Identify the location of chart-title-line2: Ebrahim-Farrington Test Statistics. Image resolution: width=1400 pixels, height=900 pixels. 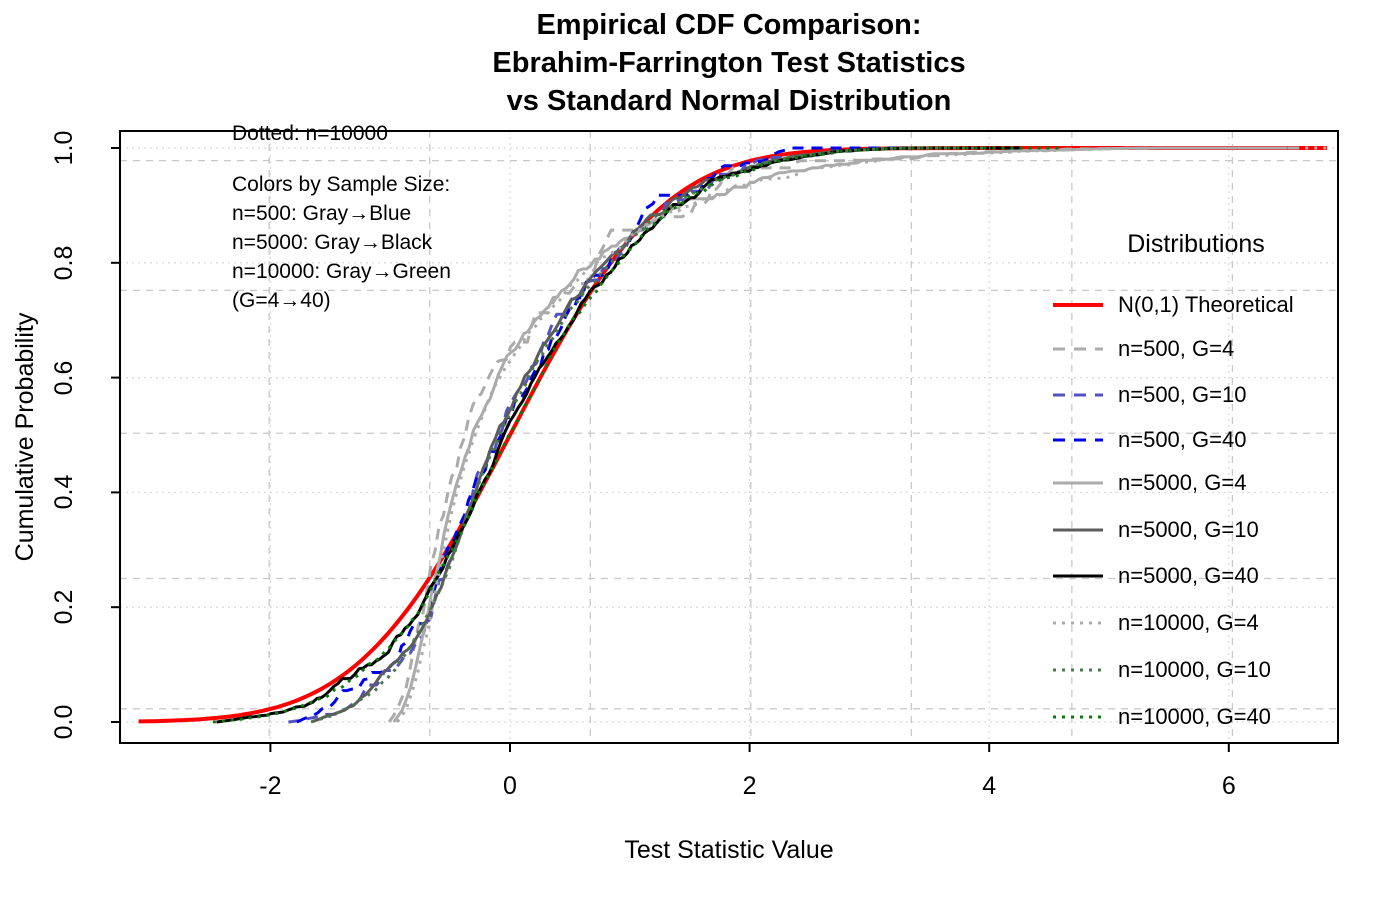
(729, 63).